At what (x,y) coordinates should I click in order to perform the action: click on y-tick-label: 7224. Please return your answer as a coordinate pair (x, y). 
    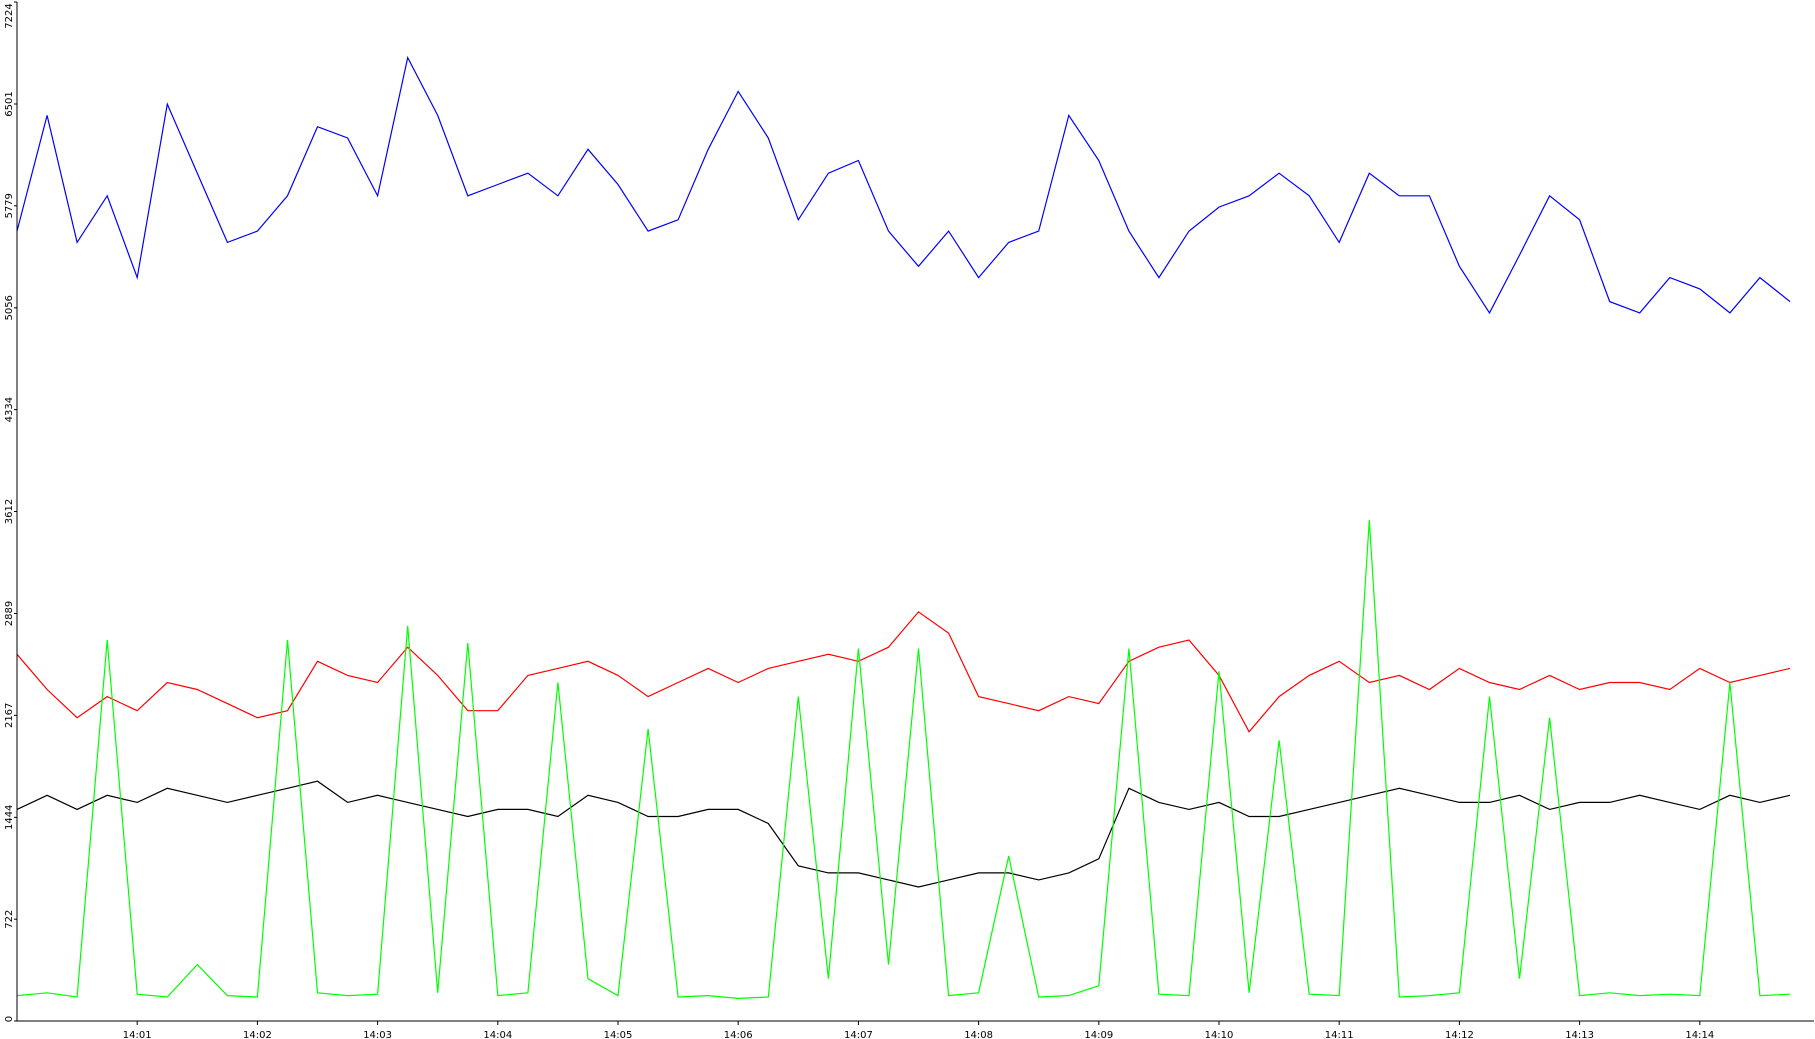
    Looking at the image, I should click on (9, 15).